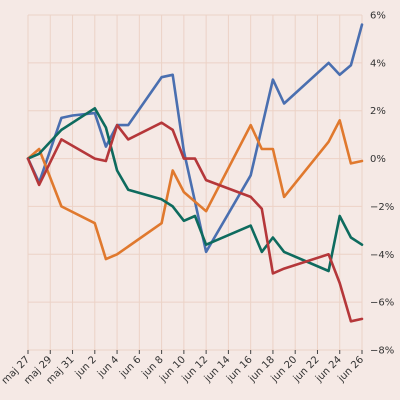 The image size is (400, 400). I want to click on y-tick-label: −6%, so click(382, 303).